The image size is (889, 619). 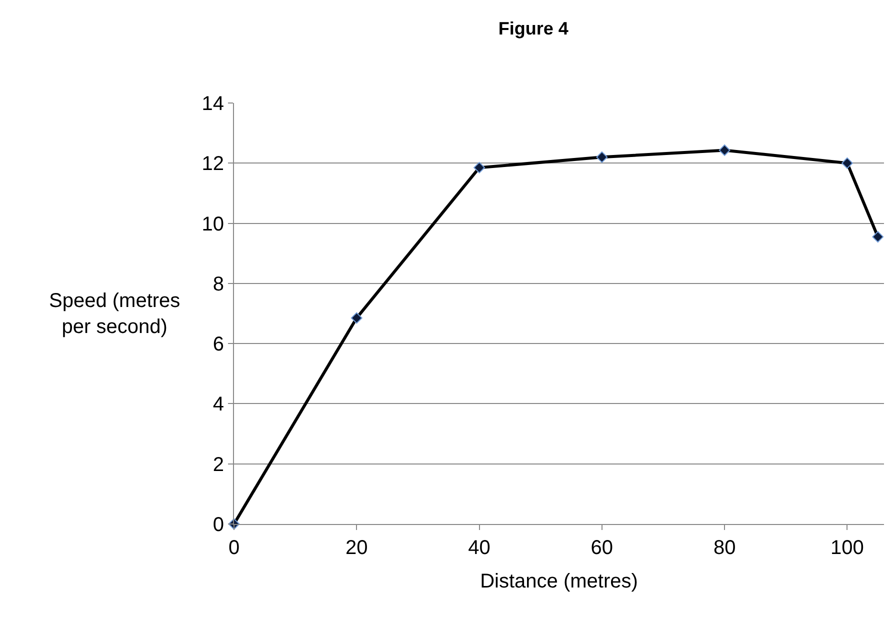 What do you see at coordinates (213, 224) in the screenshot?
I see `y-tick-label: 10` at bounding box center [213, 224].